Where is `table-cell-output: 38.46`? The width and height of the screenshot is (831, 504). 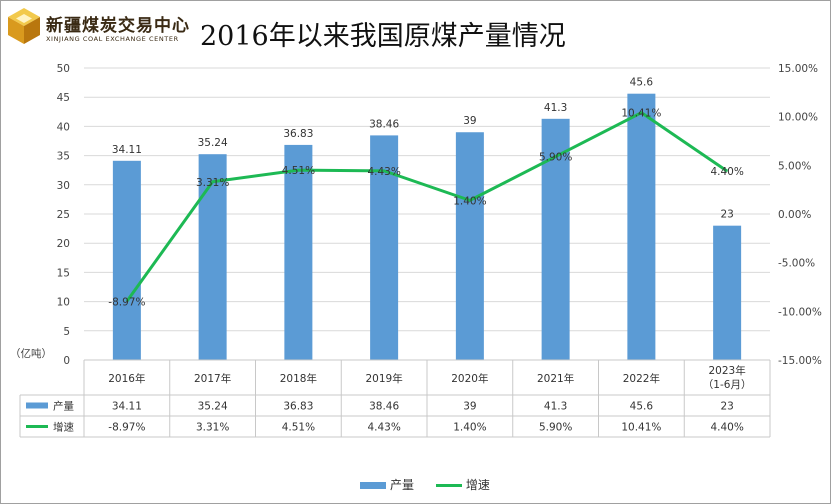 table-cell-output: 38.46 is located at coordinates (384, 407).